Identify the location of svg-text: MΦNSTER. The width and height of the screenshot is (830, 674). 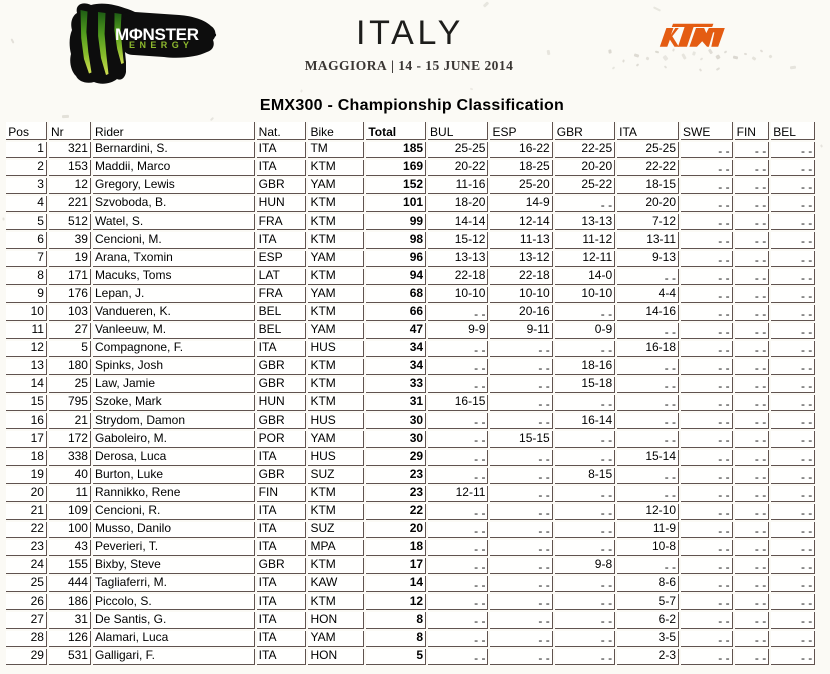
(157, 34).